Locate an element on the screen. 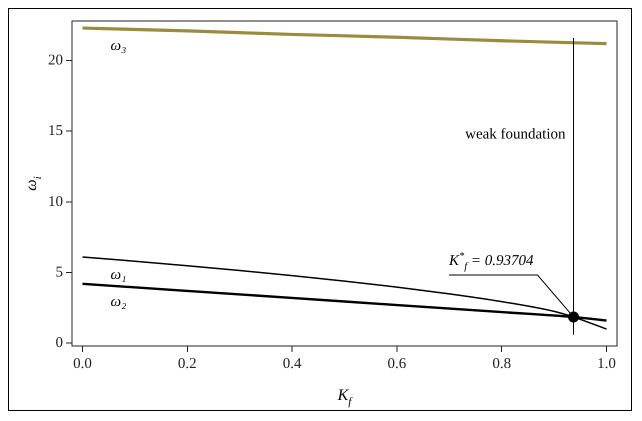 The image size is (642, 421). y-tick-label: 10 is located at coordinates (55, 202).